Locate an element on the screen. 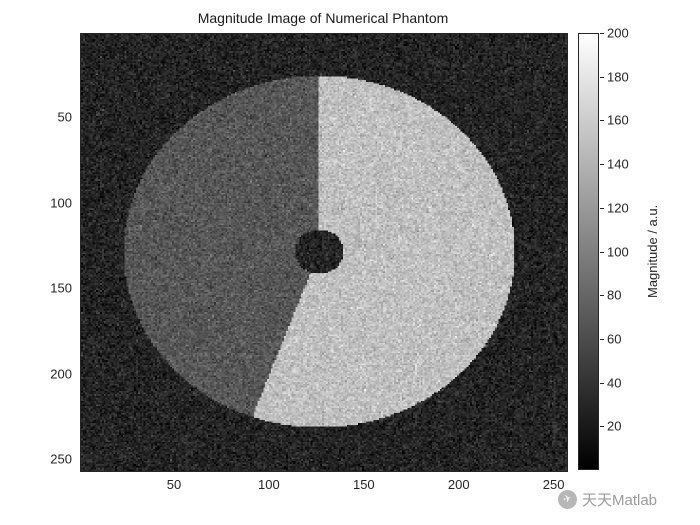 This screenshot has width=700, height=525. colorbar-tick-label: 120 is located at coordinates (618, 208).